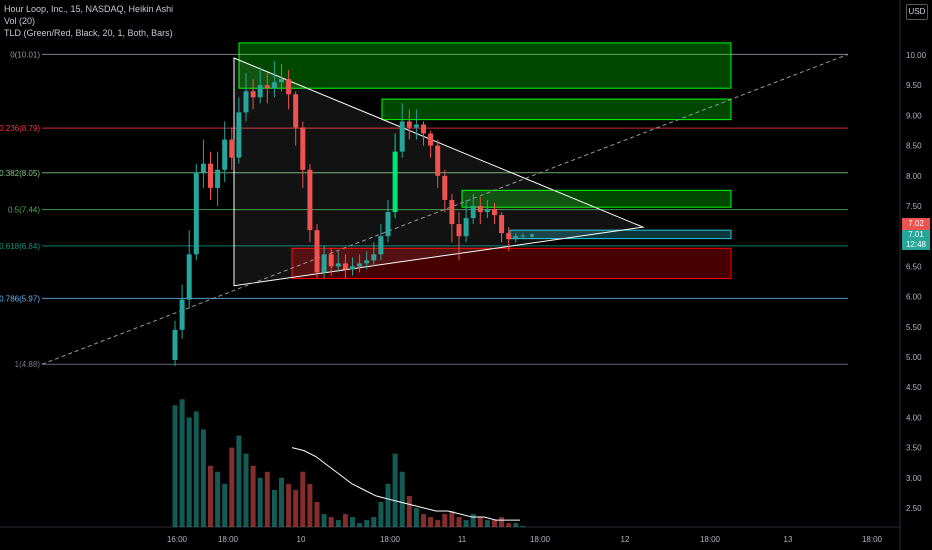 This screenshot has width=932, height=550. I want to click on x-tick-label: 13, so click(788, 539).